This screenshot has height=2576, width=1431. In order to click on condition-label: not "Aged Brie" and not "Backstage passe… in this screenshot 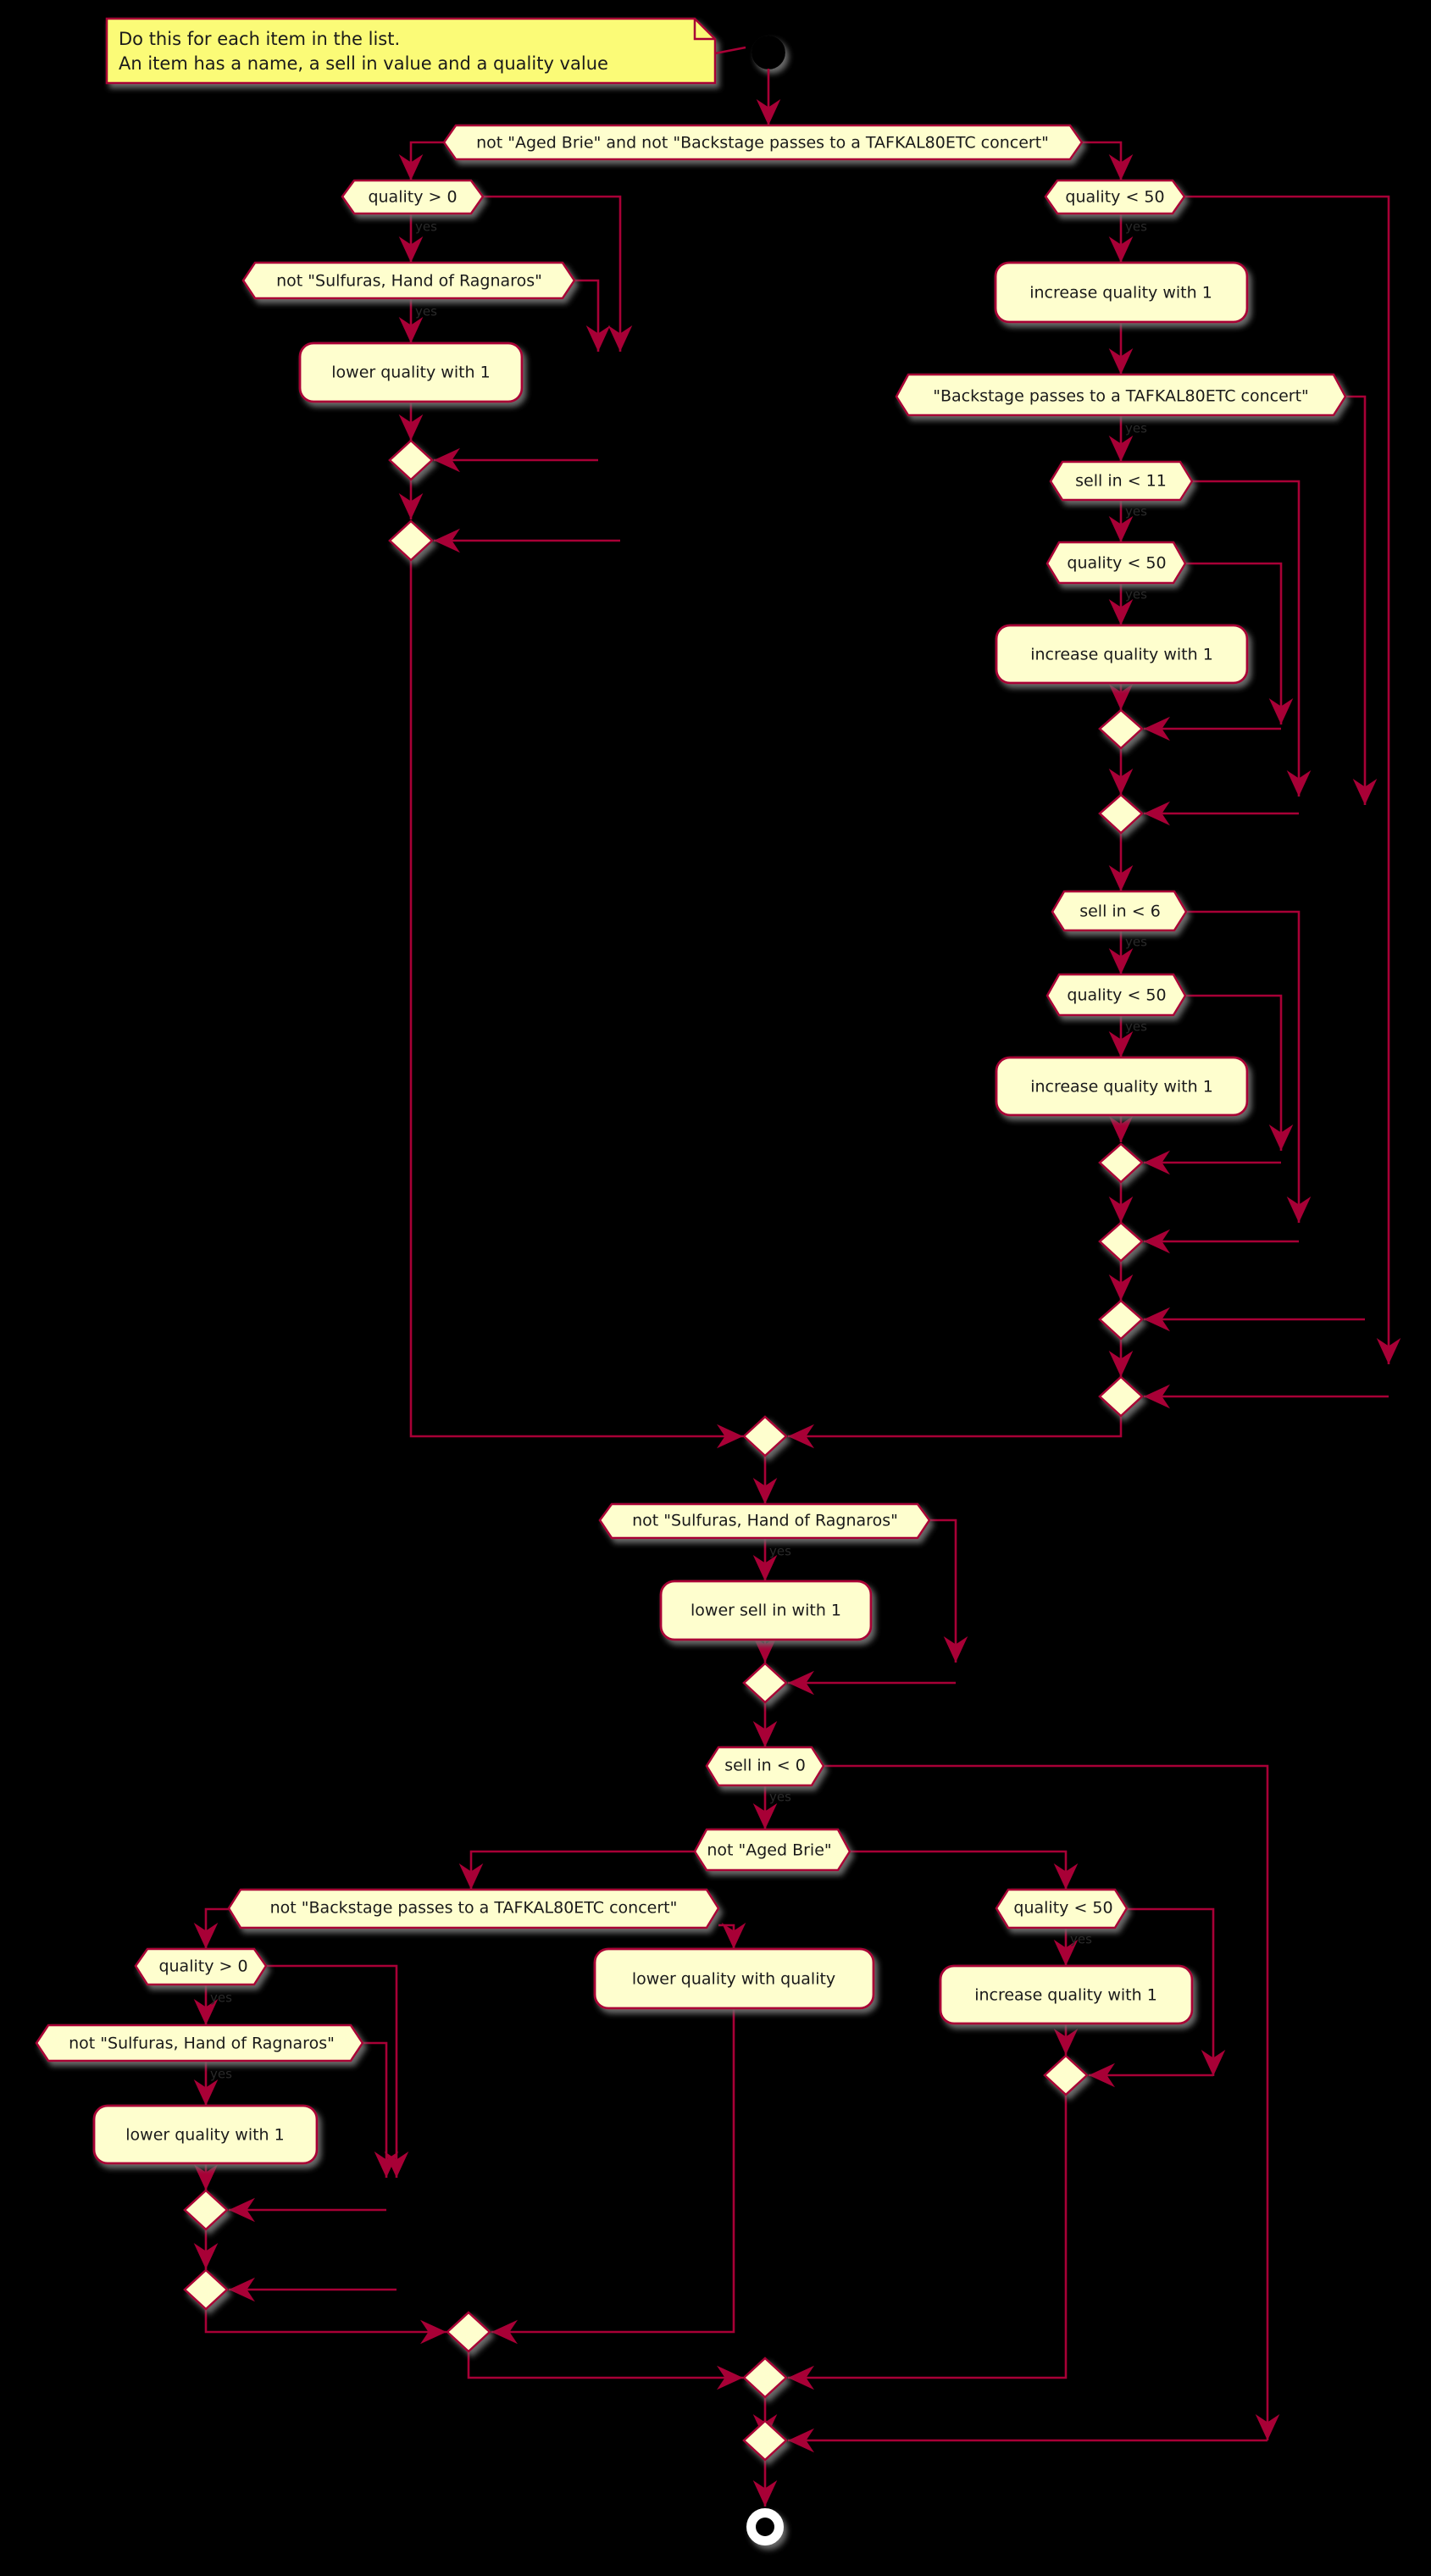, I will do `click(762, 143)`.